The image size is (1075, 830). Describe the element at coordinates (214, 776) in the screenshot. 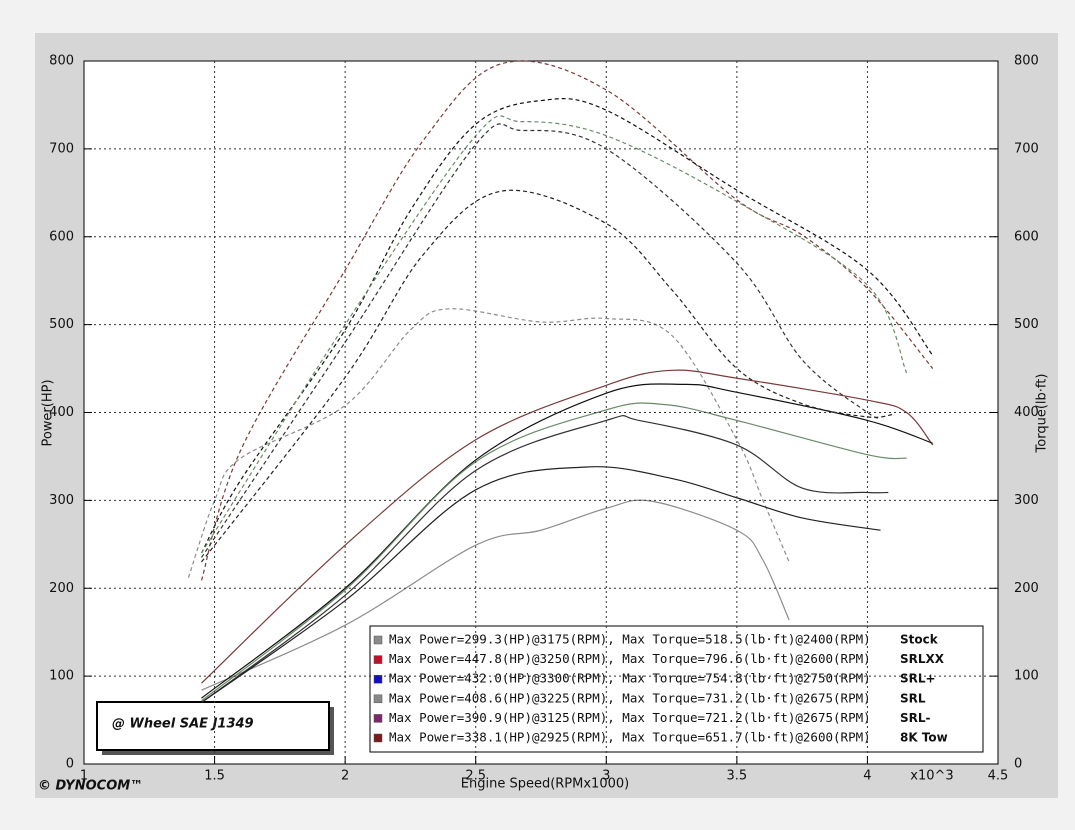

I see `x-tick-label: 1.5` at that location.